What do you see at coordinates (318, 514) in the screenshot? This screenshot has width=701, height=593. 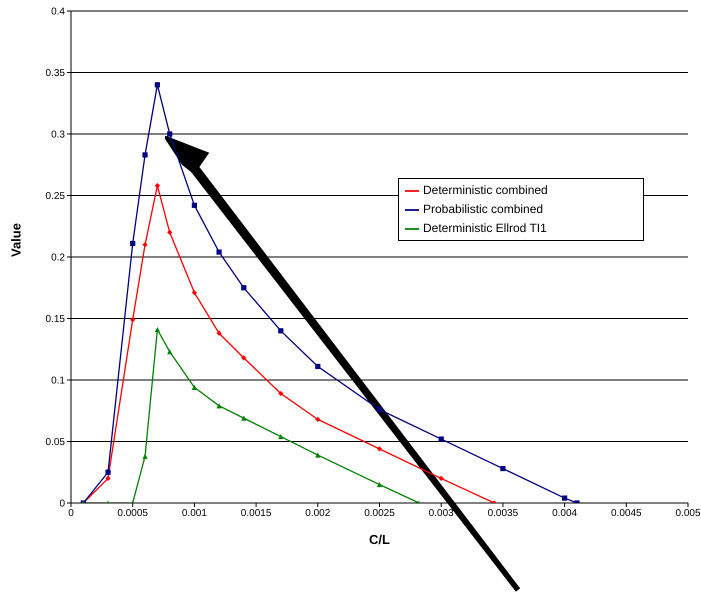 I see `x-tick-label: 0.002` at bounding box center [318, 514].